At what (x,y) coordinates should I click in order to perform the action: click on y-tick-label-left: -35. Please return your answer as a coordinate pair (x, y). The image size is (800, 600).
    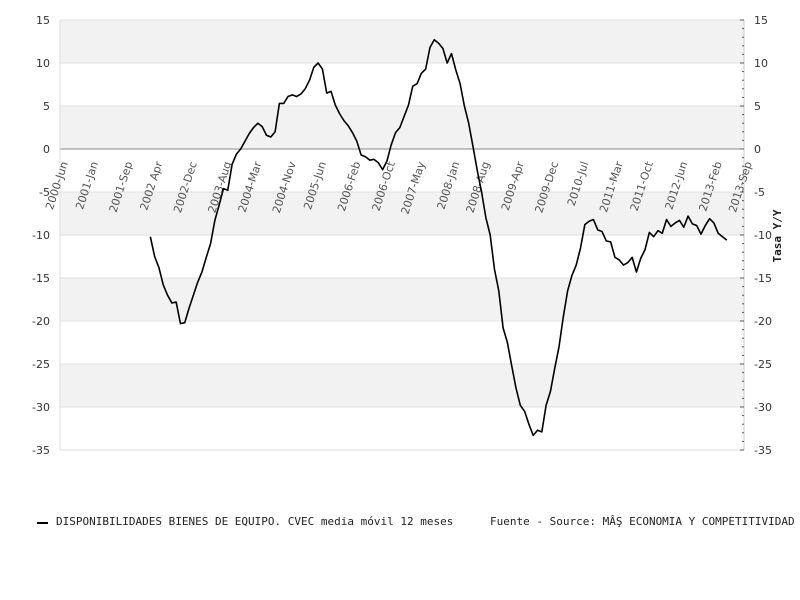
    Looking at the image, I should click on (41, 450).